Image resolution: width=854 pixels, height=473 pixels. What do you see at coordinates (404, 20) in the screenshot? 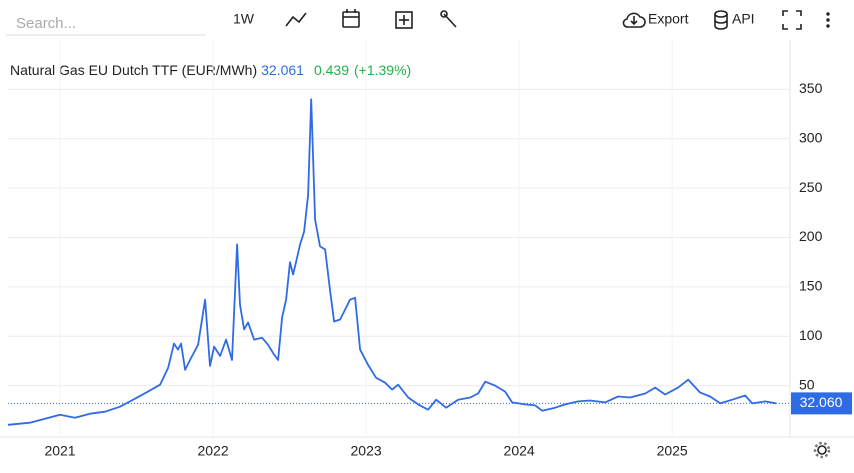
I see `indicator-button` at bounding box center [404, 20].